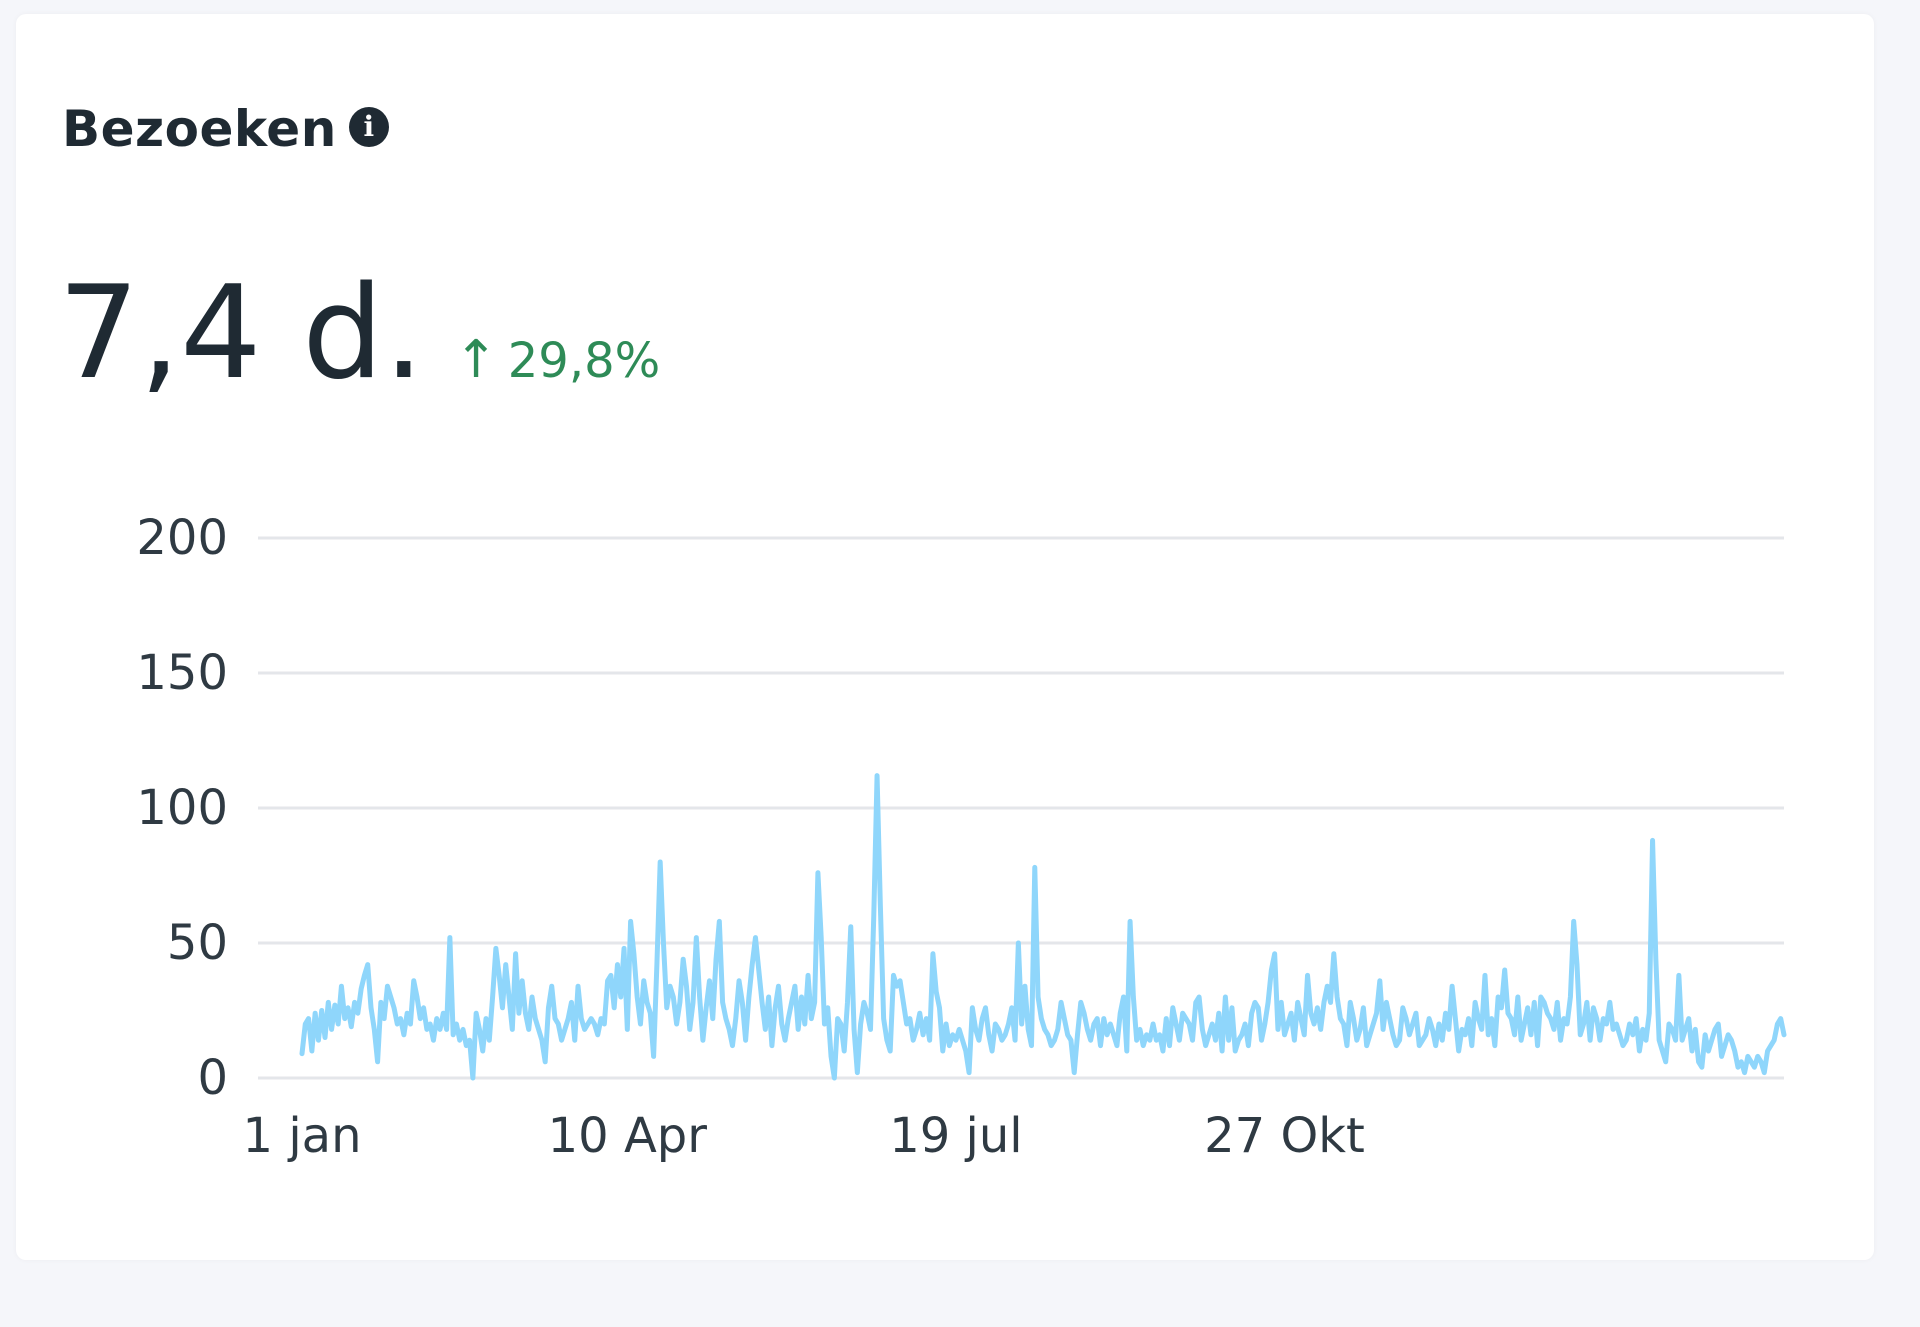 The image size is (1920, 1327). Describe the element at coordinates (628, 1136) in the screenshot. I see `x-tick-label: 10 Apr` at that location.